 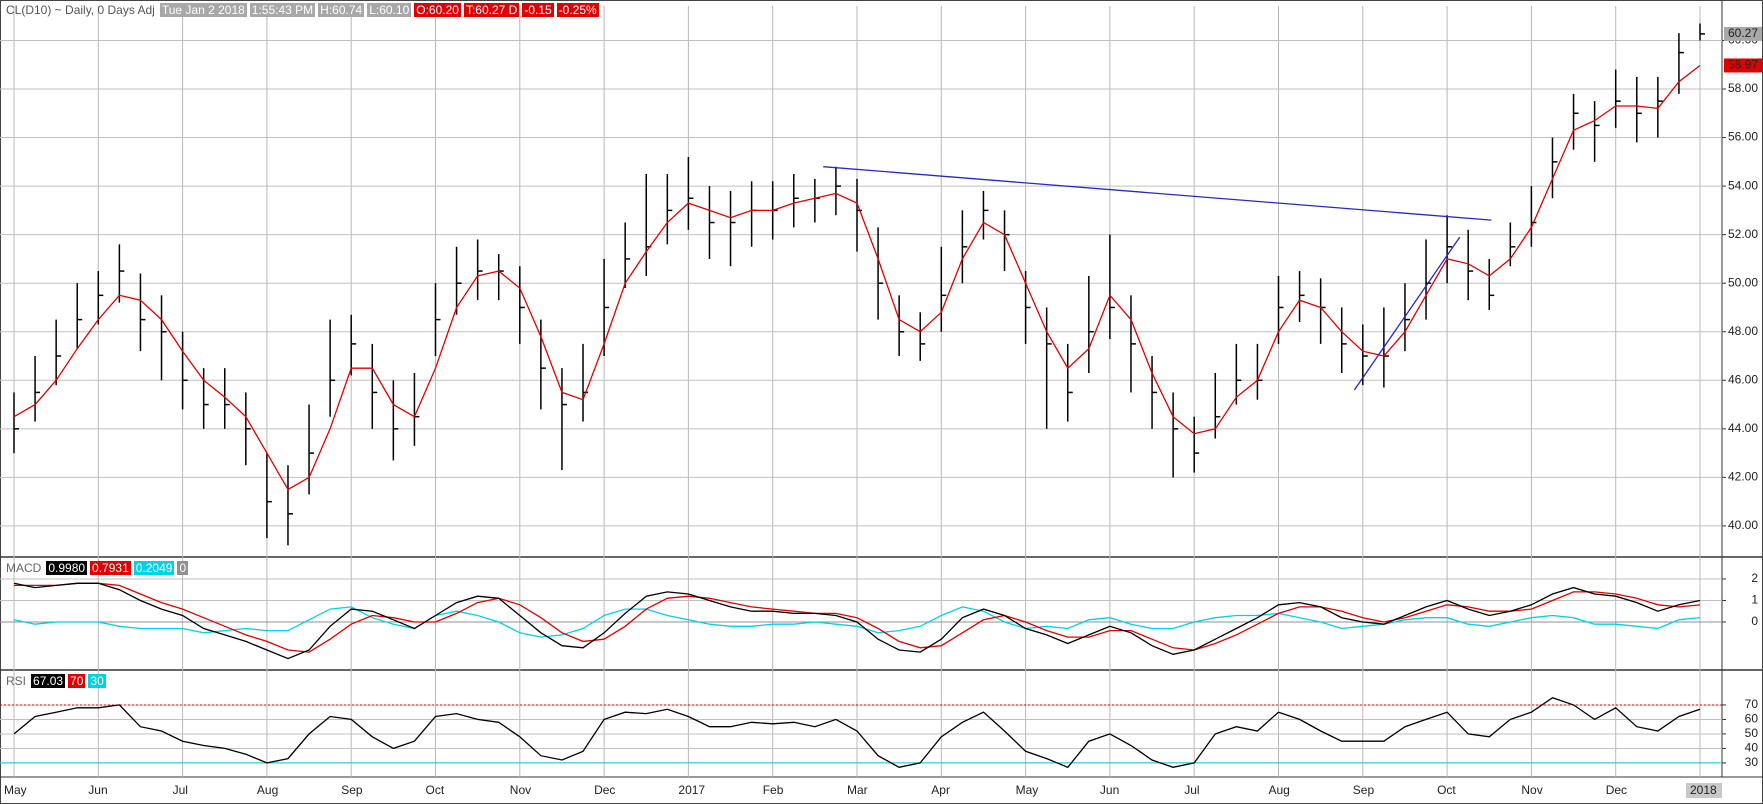 What do you see at coordinates (1752, 733) in the screenshot?
I see `y-tick-label: 50` at bounding box center [1752, 733].